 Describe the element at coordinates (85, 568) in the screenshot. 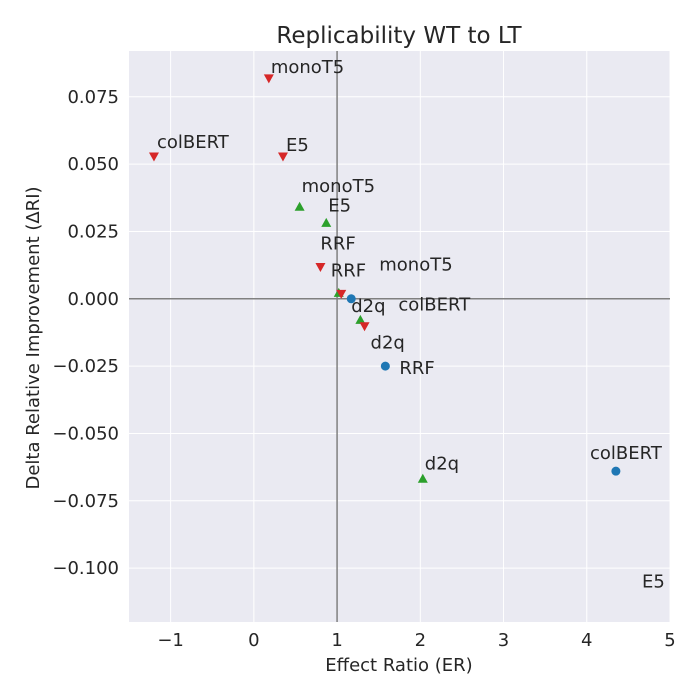

I see `y-tick-label: −0.100` at that location.